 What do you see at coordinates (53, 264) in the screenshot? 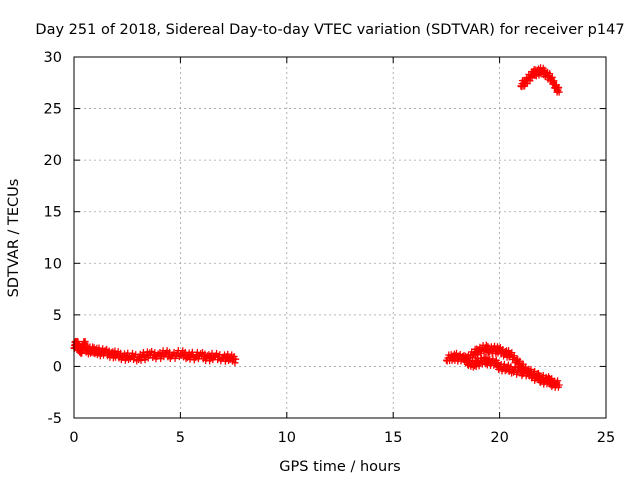
I see `y-tick-label: 10` at bounding box center [53, 264].